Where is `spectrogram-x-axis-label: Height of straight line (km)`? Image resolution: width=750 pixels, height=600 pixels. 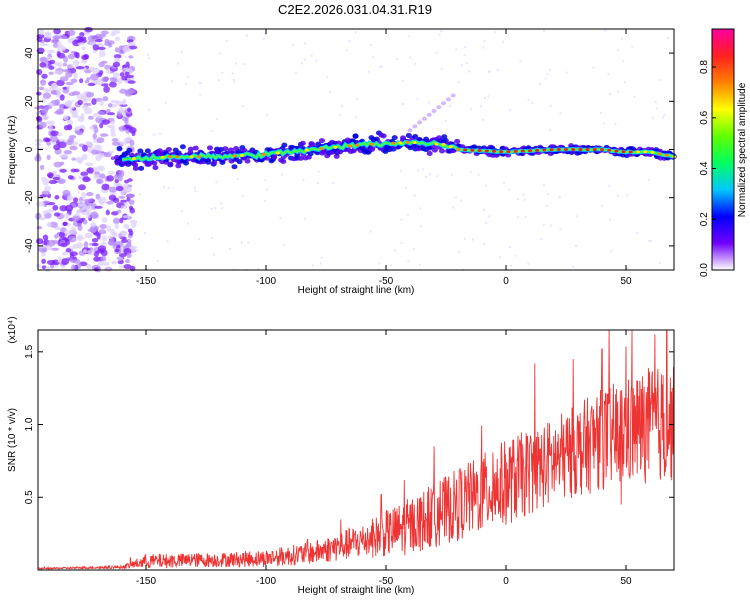 spectrogram-x-axis-label: Height of straight line (km) is located at coordinates (356, 290).